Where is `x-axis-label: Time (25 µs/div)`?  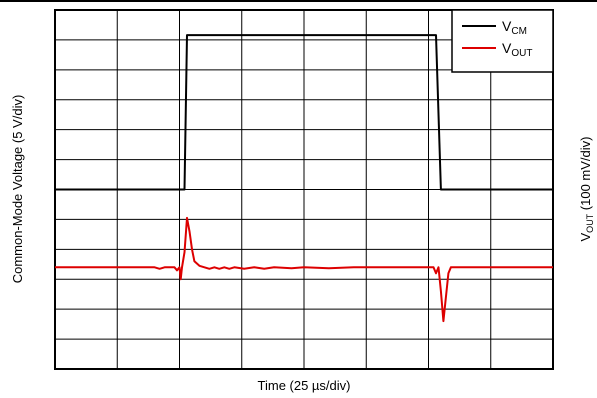 x-axis-label: Time (25 µs/div) is located at coordinates (304, 385).